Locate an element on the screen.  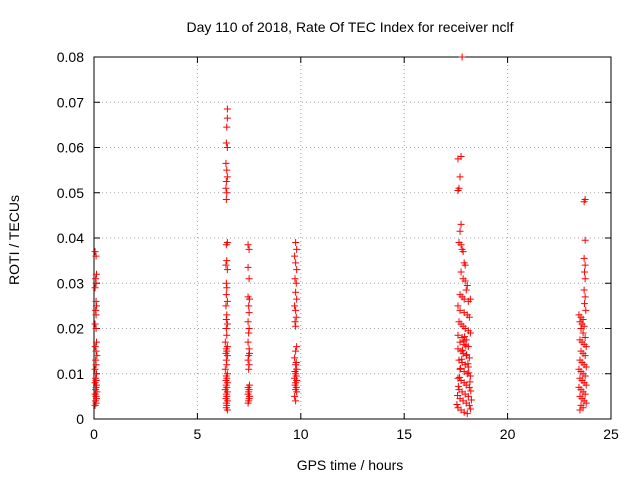
y-axis-label: ROTI / TECUs is located at coordinates (14, 240).